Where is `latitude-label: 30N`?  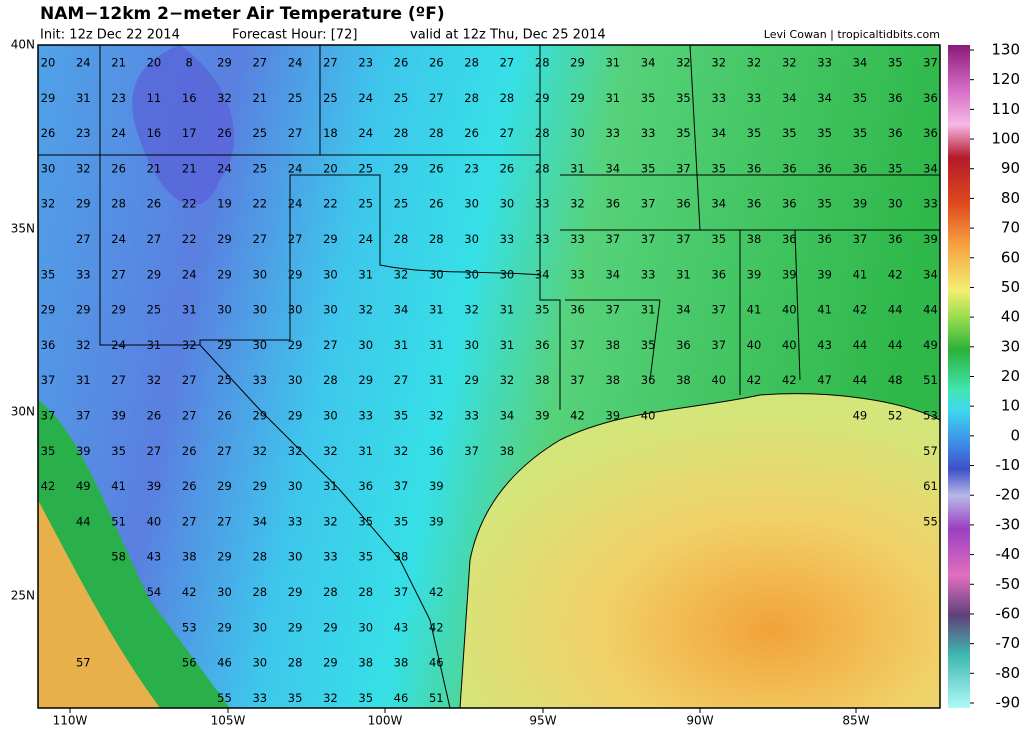 latitude-label: 30N is located at coordinates (23, 412).